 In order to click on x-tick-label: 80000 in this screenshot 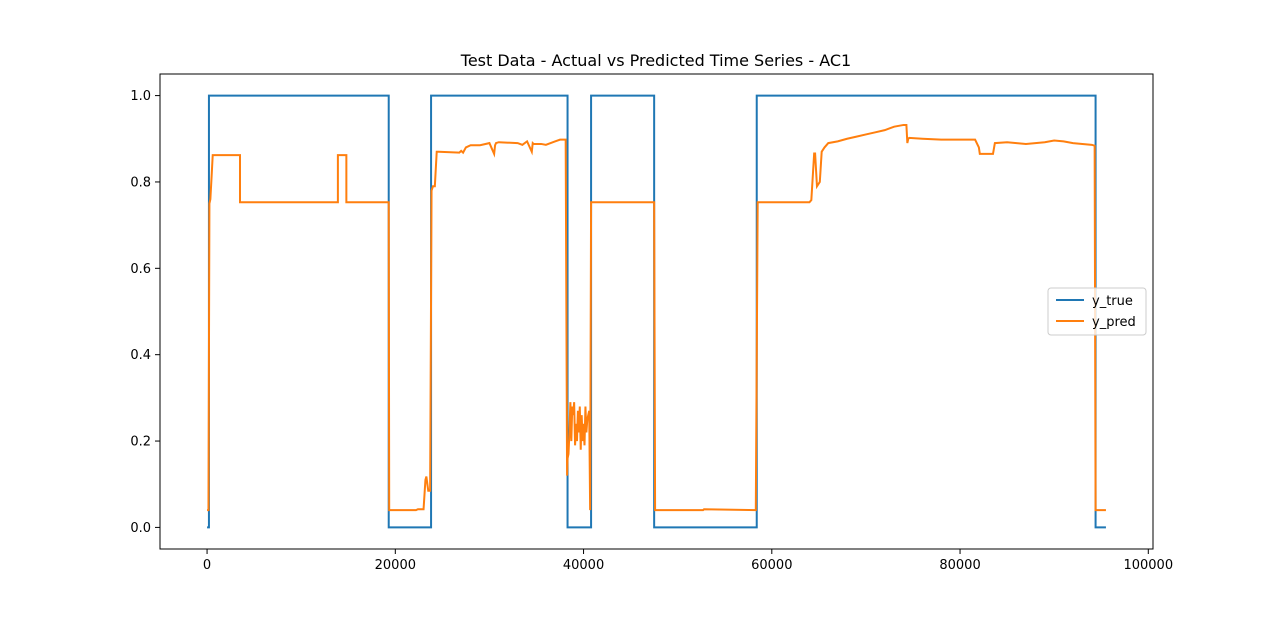, I will do `click(959, 565)`.